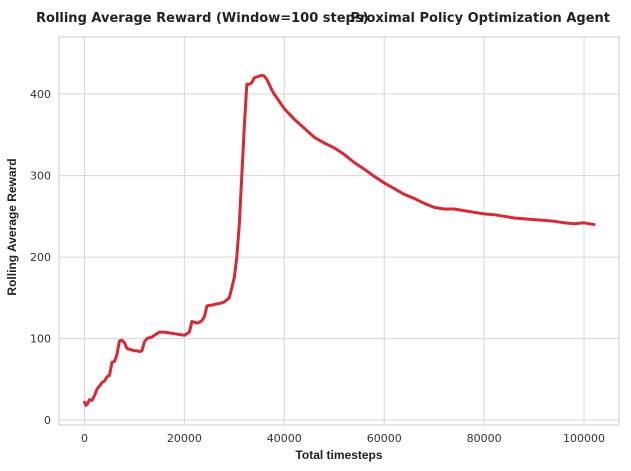 This screenshot has height=471, width=631. Describe the element at coordinates (284, 438) in the screenshot. I see `x-tick-label: 40000` at that location.